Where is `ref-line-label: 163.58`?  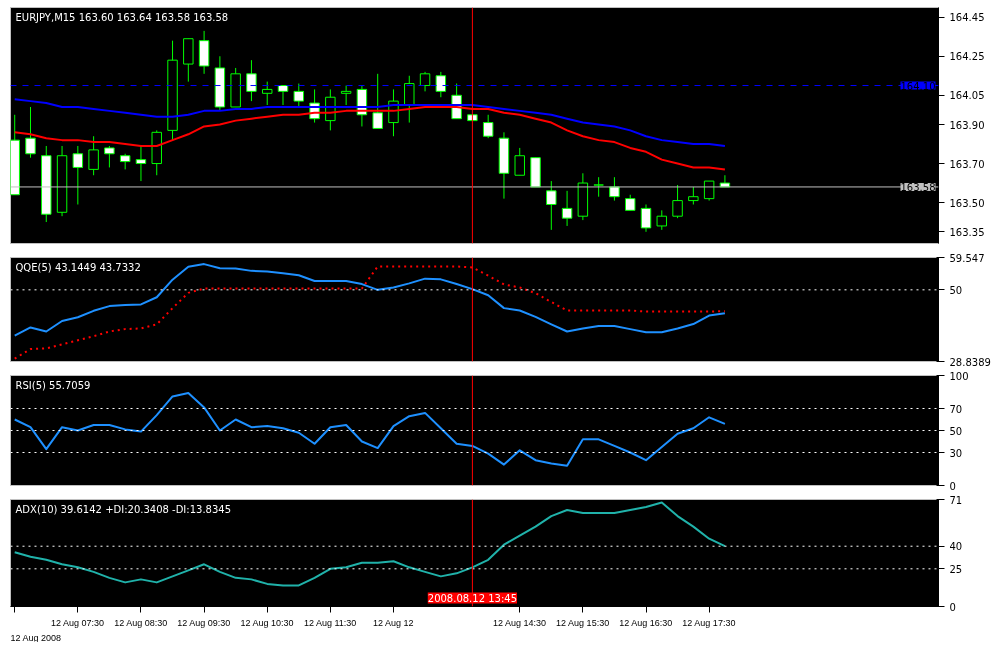 ref-line-label: 163.58 is located at coordinates (918, 187).